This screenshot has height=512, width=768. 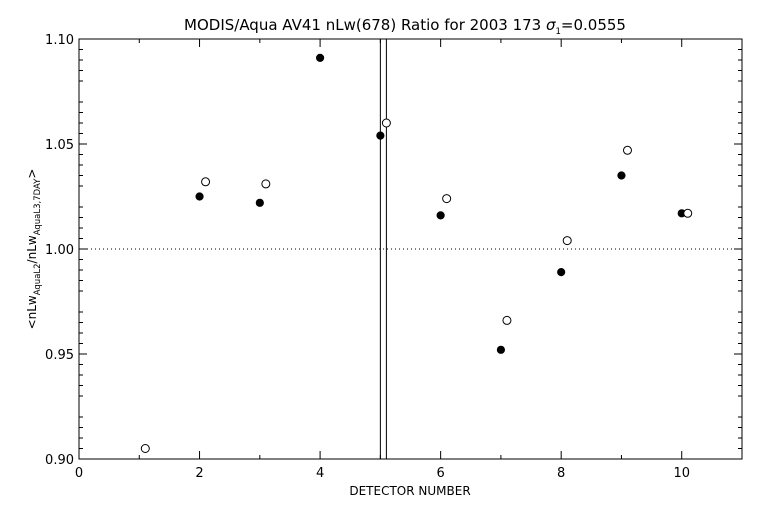 I want to click on x-tick-label: 10, so click(x=681, y=473).